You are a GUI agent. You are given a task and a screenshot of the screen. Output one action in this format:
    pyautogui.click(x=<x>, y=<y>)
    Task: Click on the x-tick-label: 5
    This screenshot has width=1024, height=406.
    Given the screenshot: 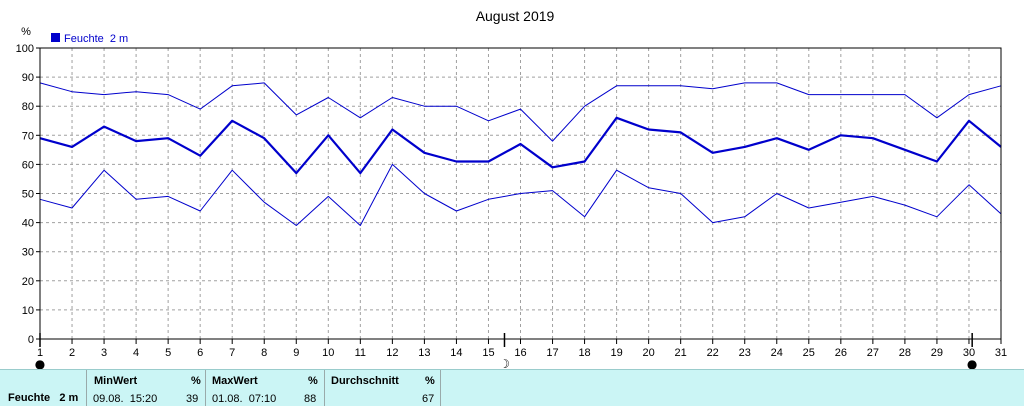 What is the action you would take?
    pyautogui.click(x=168, y=353)
    